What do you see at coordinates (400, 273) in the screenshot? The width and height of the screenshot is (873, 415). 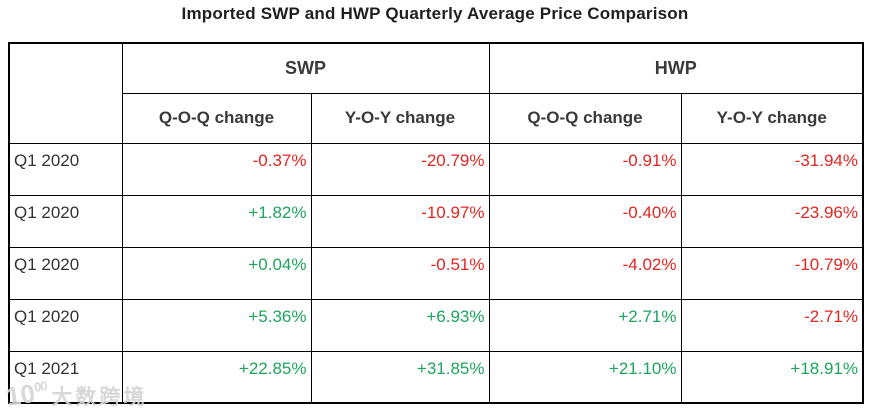 I see `table-cell: -0.51%` at bounding box center [400, 273].